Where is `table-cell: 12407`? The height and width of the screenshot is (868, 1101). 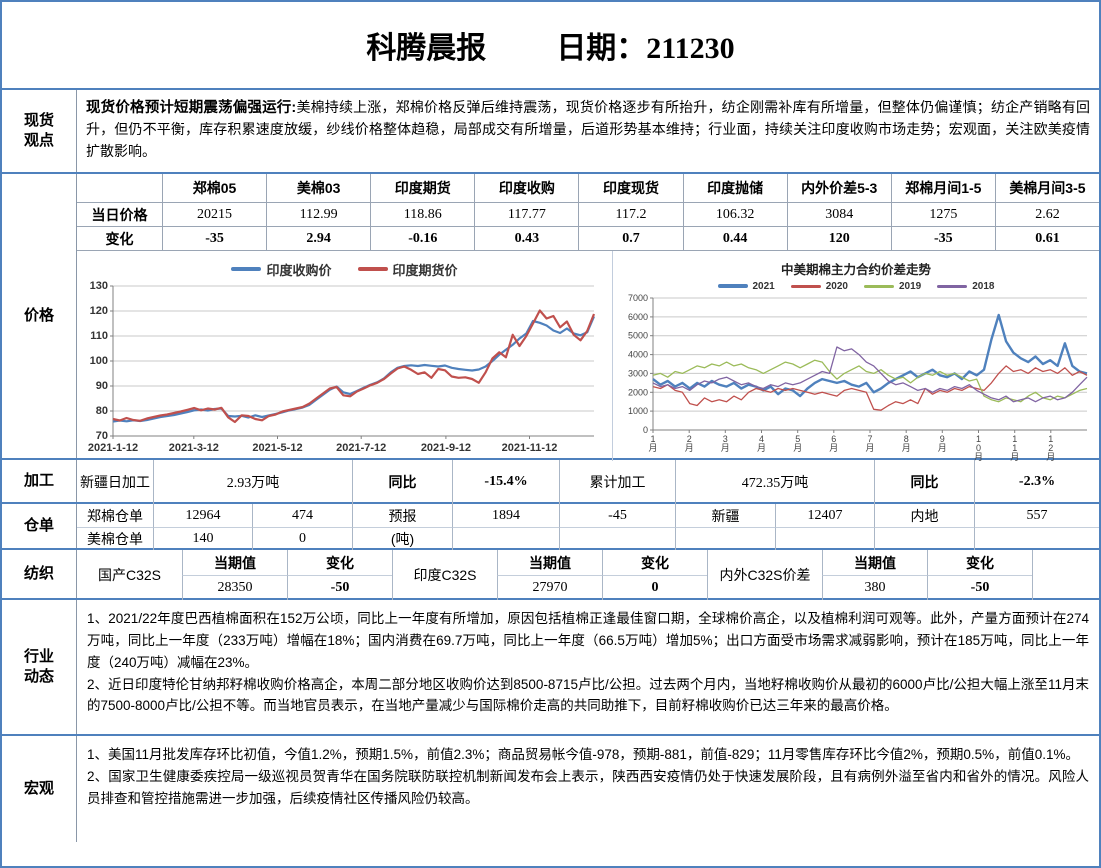
table-cell: 12407 is located at coordinates (824, 515).